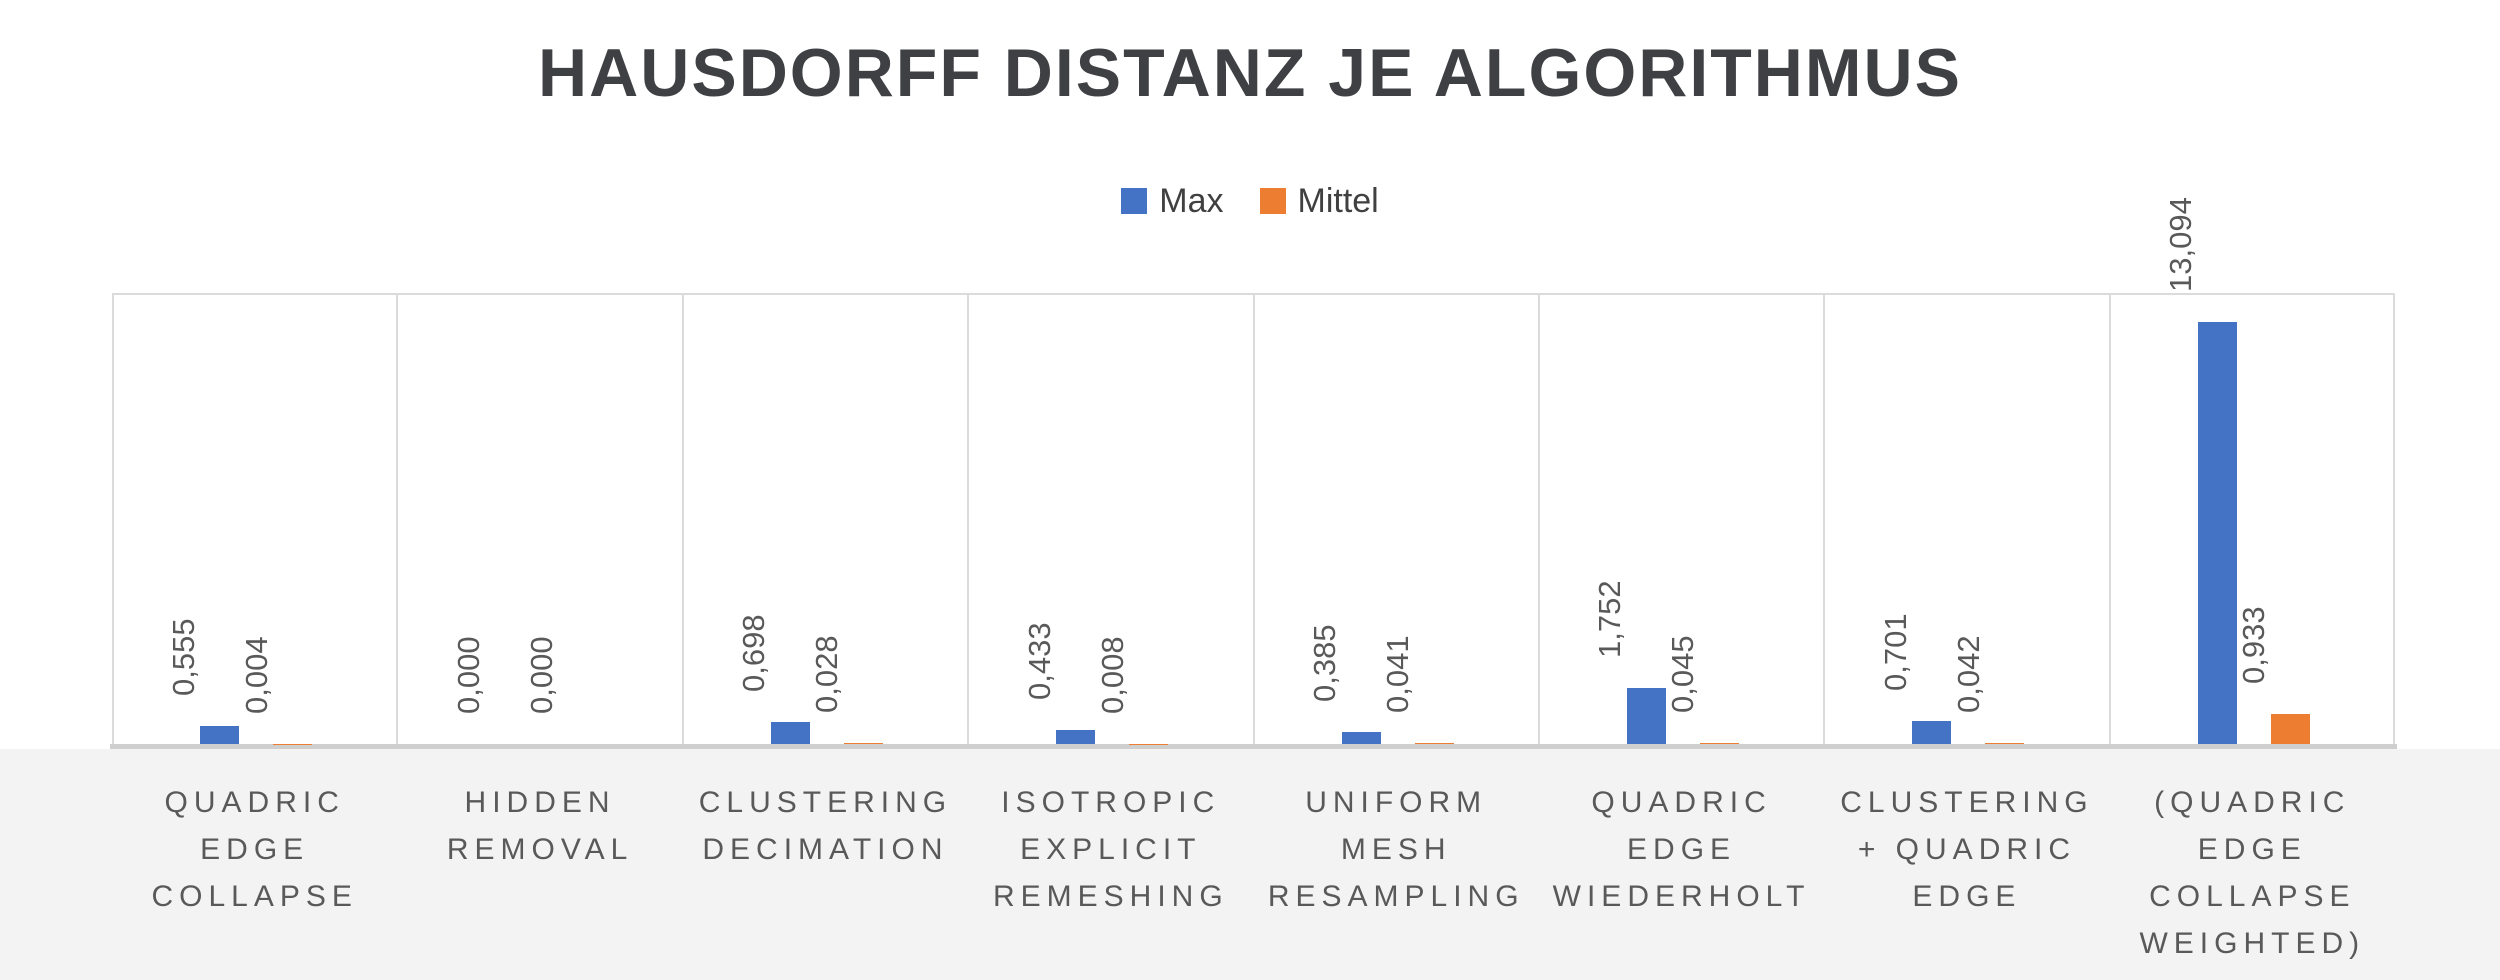  What do you see at coordinates (2252, 873) in the screenshot?
I see `category-label-7: (QUADRIC EDGE COLLAPSE WEIGHTED)` at bounding box center [2252, 873].